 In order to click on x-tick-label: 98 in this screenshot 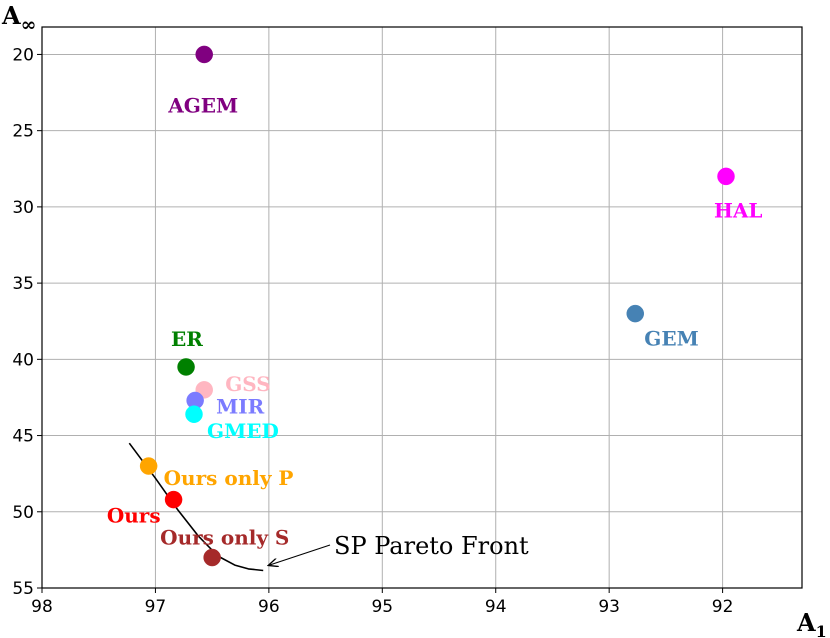, I will do `click(42, 607)`.